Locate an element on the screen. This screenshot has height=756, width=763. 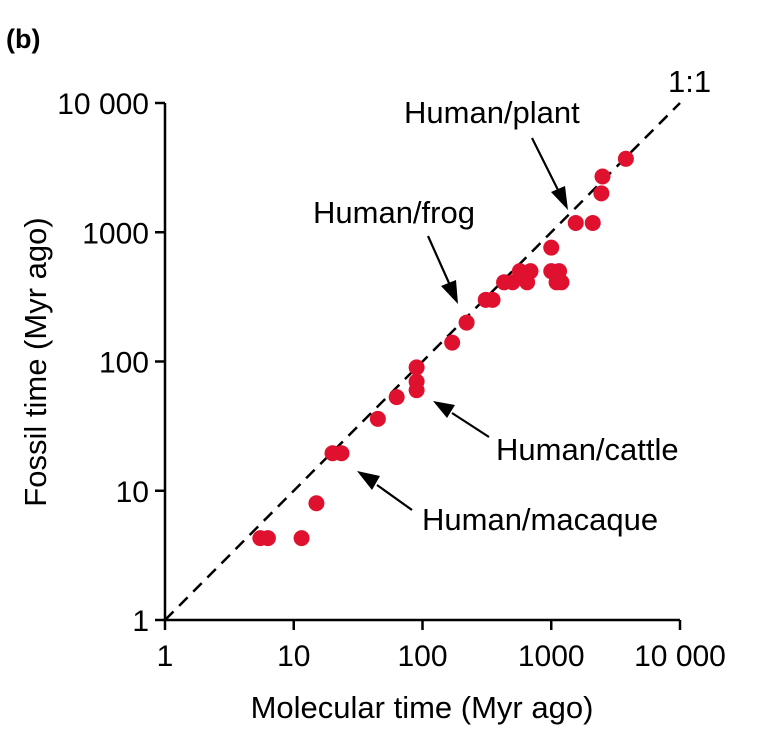
arrow-human-plant is located at coordinates (545, 164).